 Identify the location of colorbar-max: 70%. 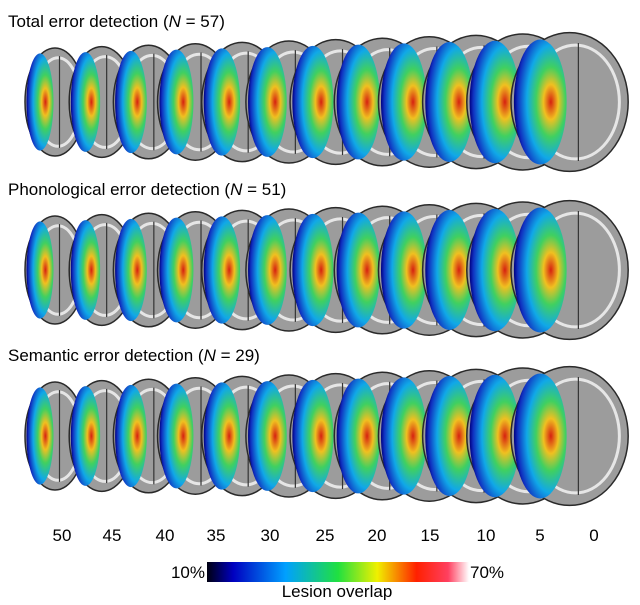
(487, 572).